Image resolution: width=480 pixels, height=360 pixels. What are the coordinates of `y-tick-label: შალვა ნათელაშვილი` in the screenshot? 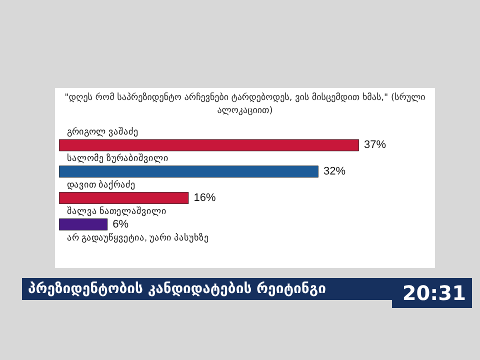 It's located at (117, 211).